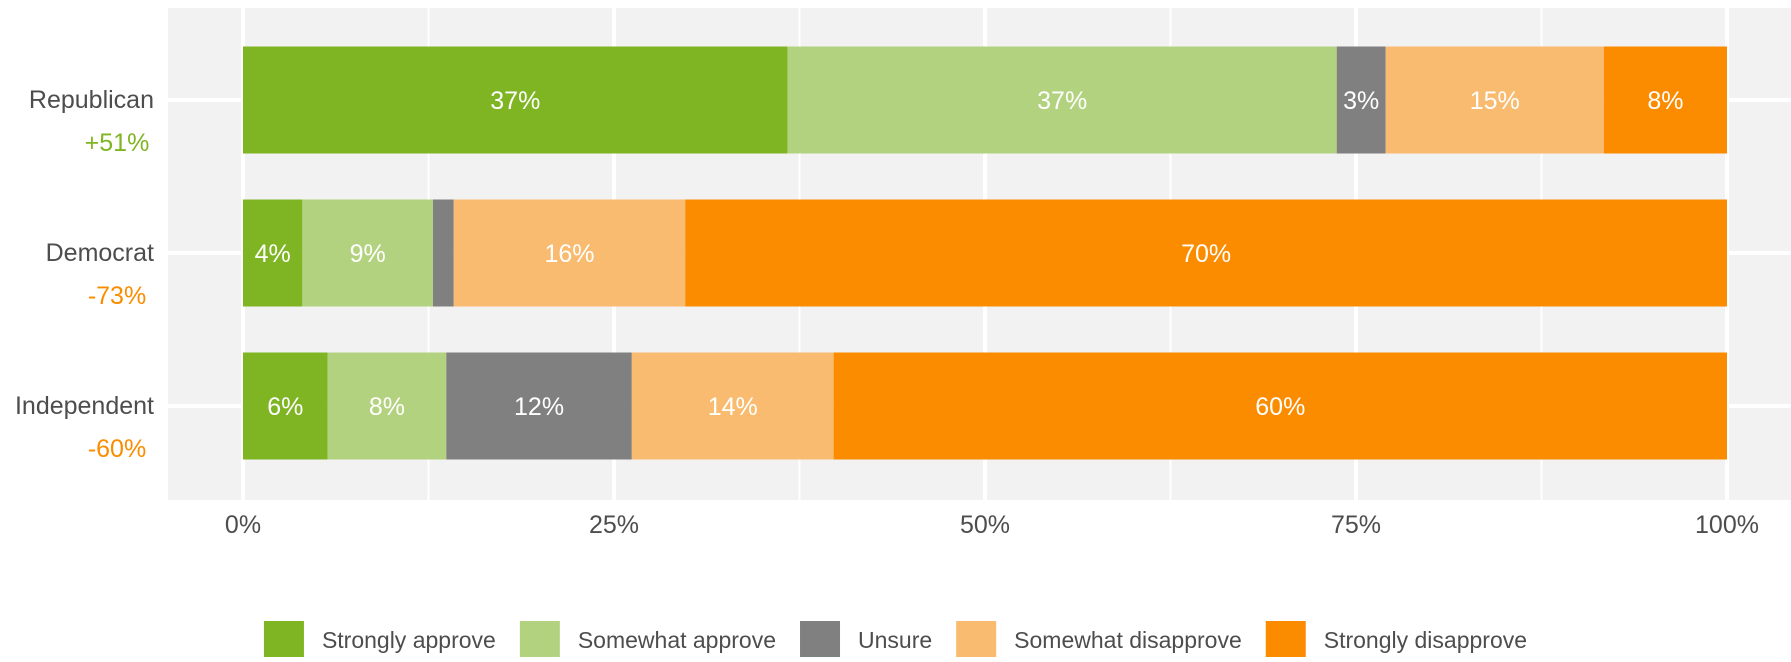 Image resolution: width=1791 pixels, height=662 pixels. Describe the element at coordinates (1425, 640) in the screenshot. I see `legend-label: Strongly disapprove` at that location.